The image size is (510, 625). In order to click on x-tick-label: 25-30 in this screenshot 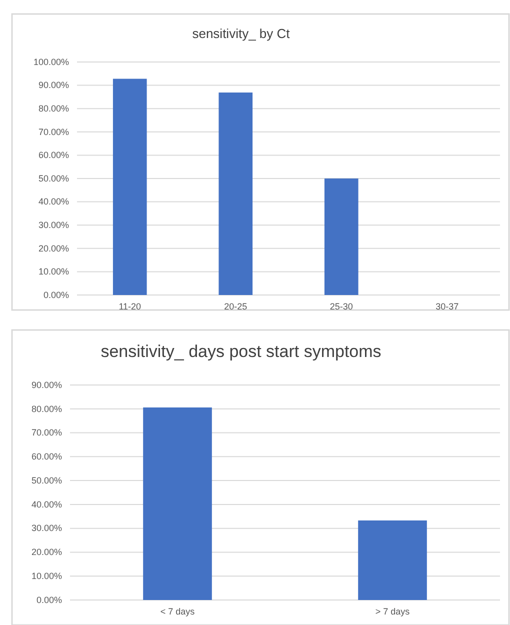, I will do `click(341, 306)`.